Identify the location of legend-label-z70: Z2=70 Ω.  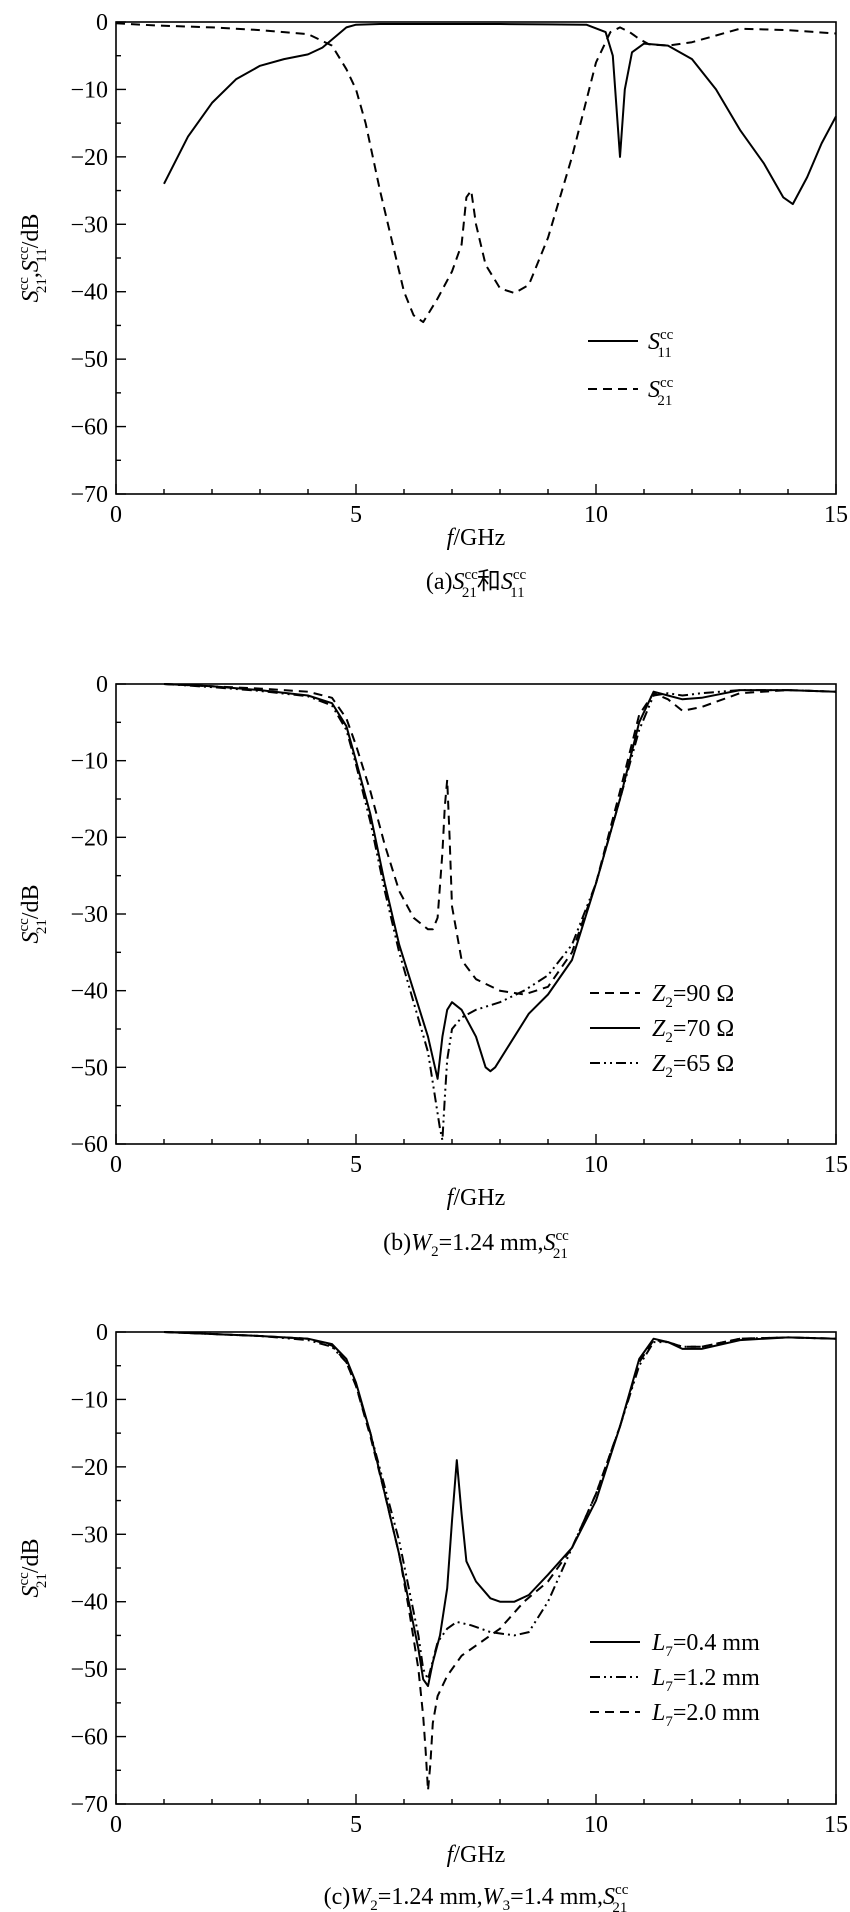
(693, 1031).